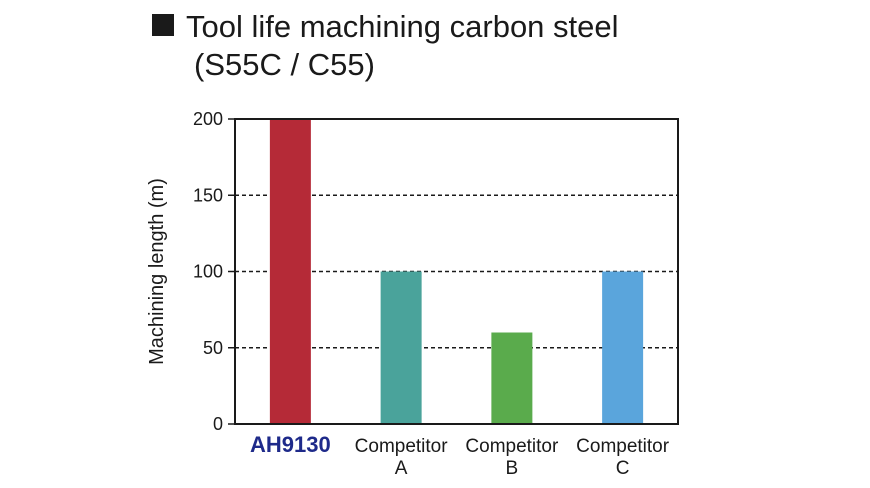 The width and height of the screenshot is (870, 488). What do you see at coordinates (163, 25) in the screenshot?
I see `title-bullet-square` at bounding box center [163, 25].